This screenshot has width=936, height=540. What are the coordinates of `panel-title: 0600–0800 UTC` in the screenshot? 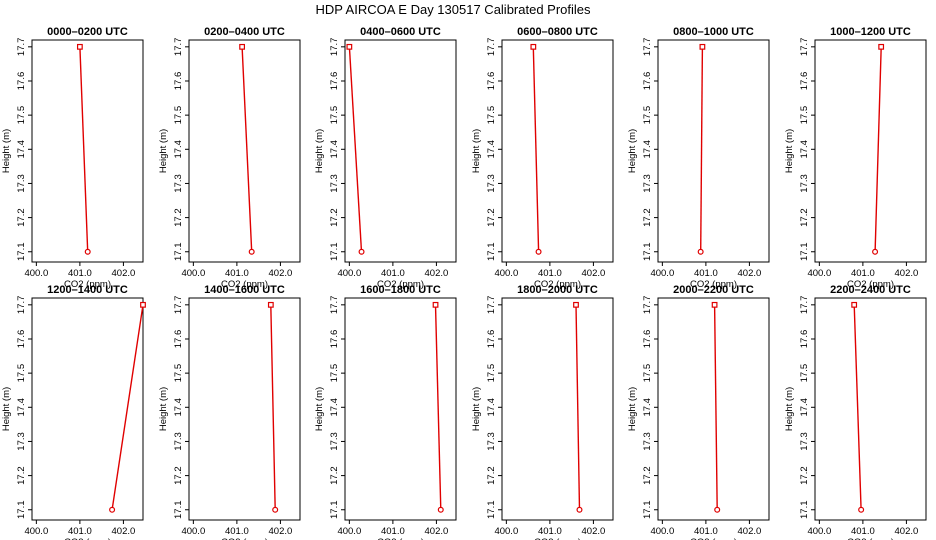 It's located at (557, 32).